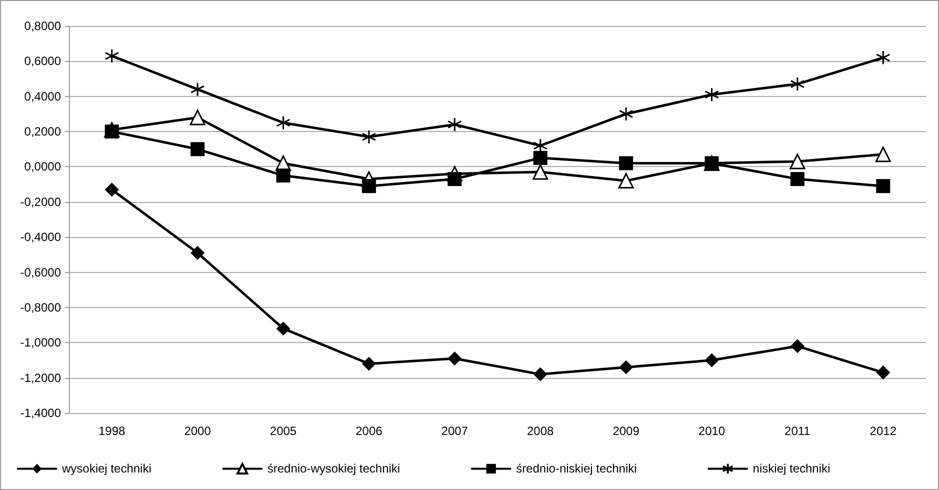  Describe the element at coordinates (883, 431) in the screenshot. I see `x-tick-label: 2012` at that location.